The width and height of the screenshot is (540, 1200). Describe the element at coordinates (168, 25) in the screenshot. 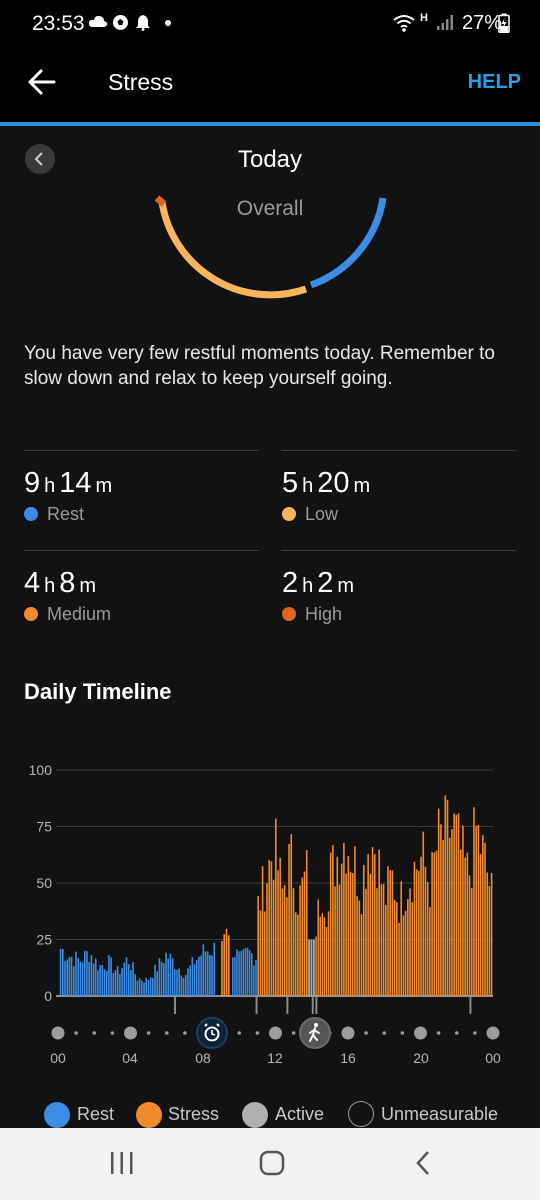

I see `dot-icon` at that location.